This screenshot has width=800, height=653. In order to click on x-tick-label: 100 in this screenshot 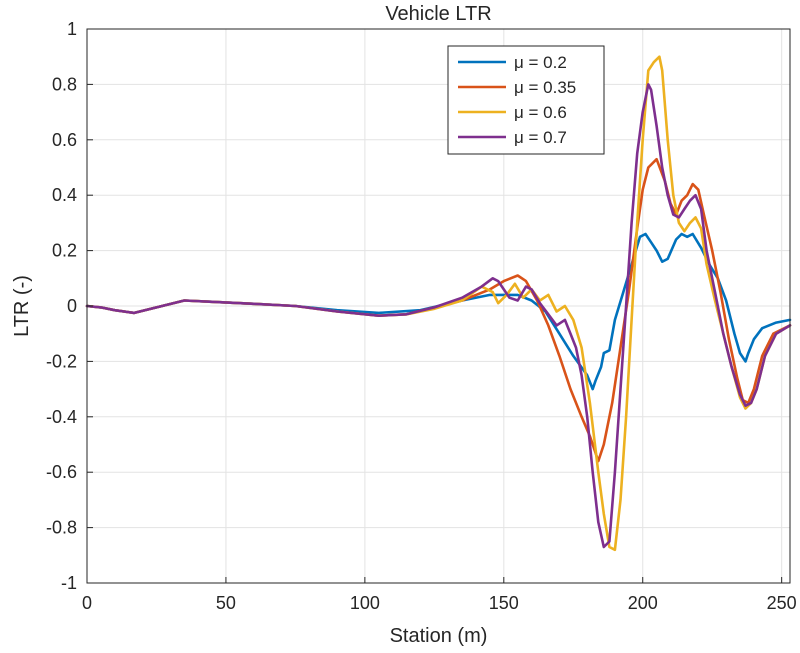, I will do `click(365, 603)`.